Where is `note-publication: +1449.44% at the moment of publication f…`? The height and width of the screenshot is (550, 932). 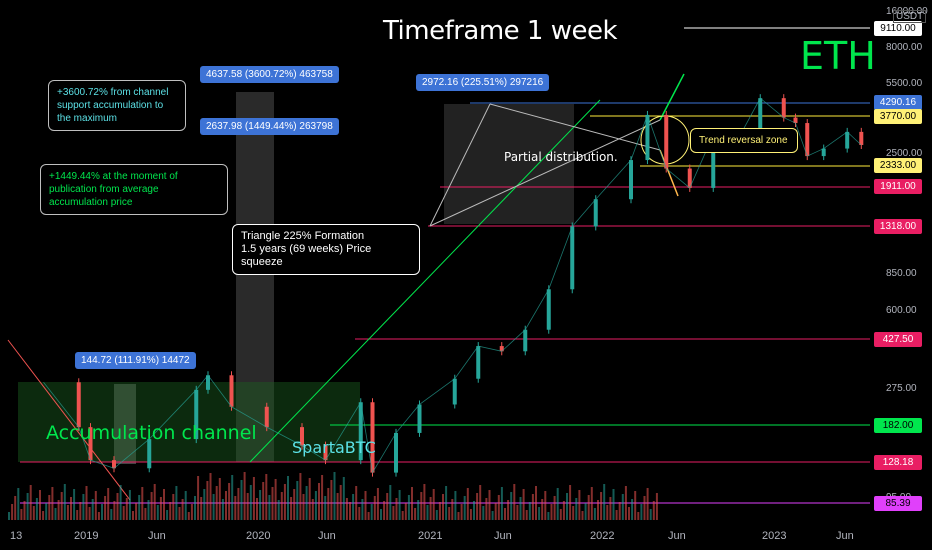
note-publication: +1449.44% at the moment of publication f… is located at coordinates (134, 189).